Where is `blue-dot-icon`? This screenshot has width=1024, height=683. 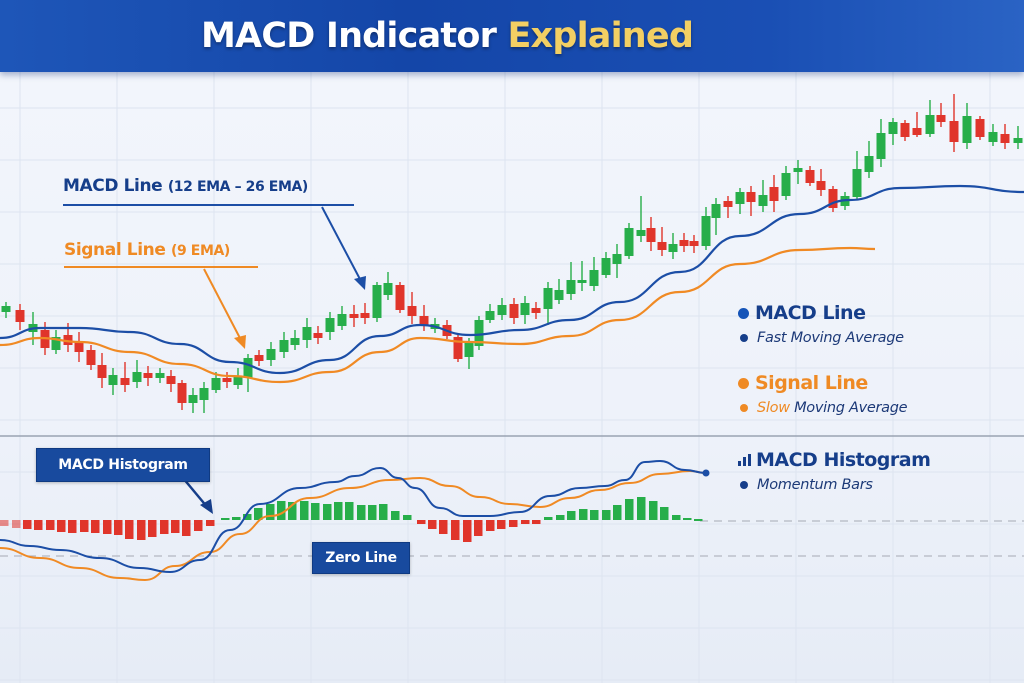 blue-dot-icon is located at coordinates (743, 313).